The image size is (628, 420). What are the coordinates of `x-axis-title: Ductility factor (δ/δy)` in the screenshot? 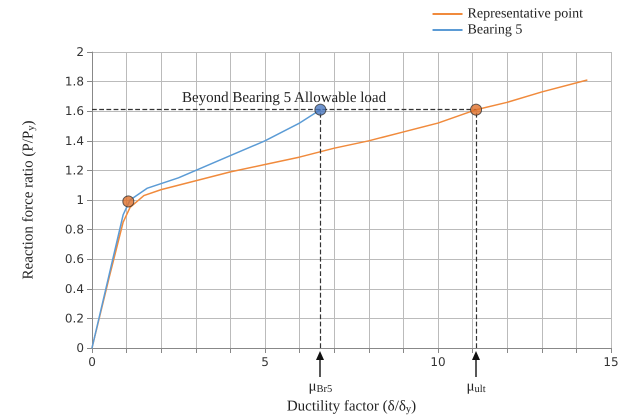 It's located at (351, 406).